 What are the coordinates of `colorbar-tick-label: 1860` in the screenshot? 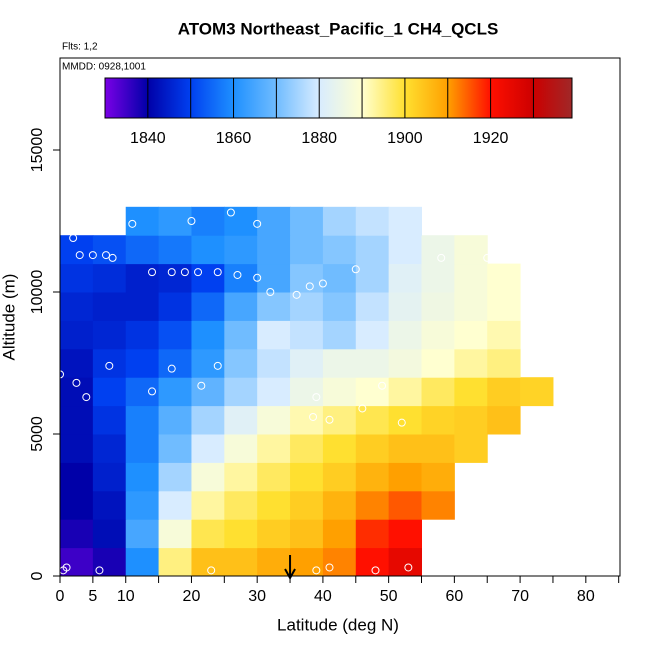 It's located at (234, 138).